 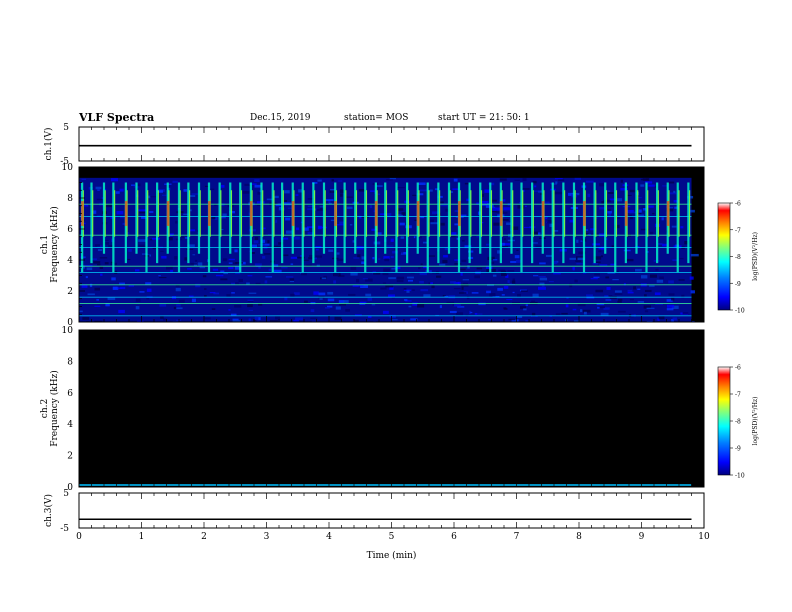 I want to click on y-axis-label: ch.1(V), so click(x=48, y=144).